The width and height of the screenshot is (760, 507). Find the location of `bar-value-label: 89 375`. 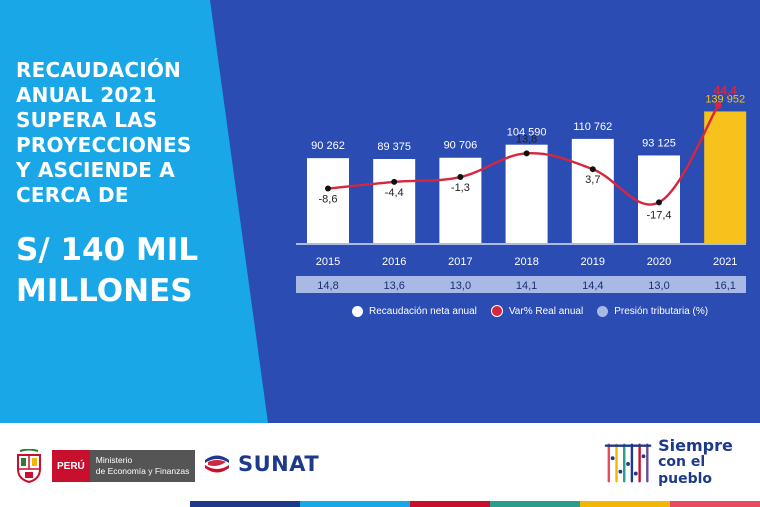

bar-value-label: 89 375 is located at coordinates (394, 147).